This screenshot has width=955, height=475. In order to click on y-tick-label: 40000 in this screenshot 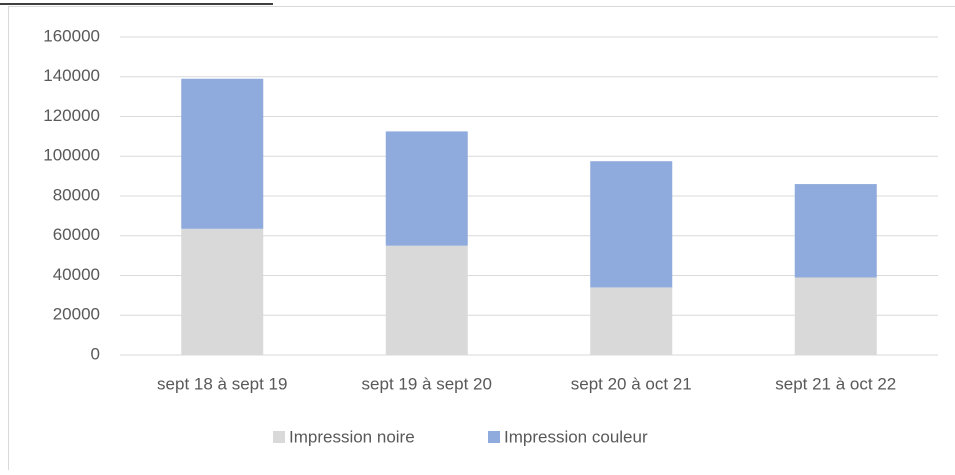, I will do `click(76, 274)`.